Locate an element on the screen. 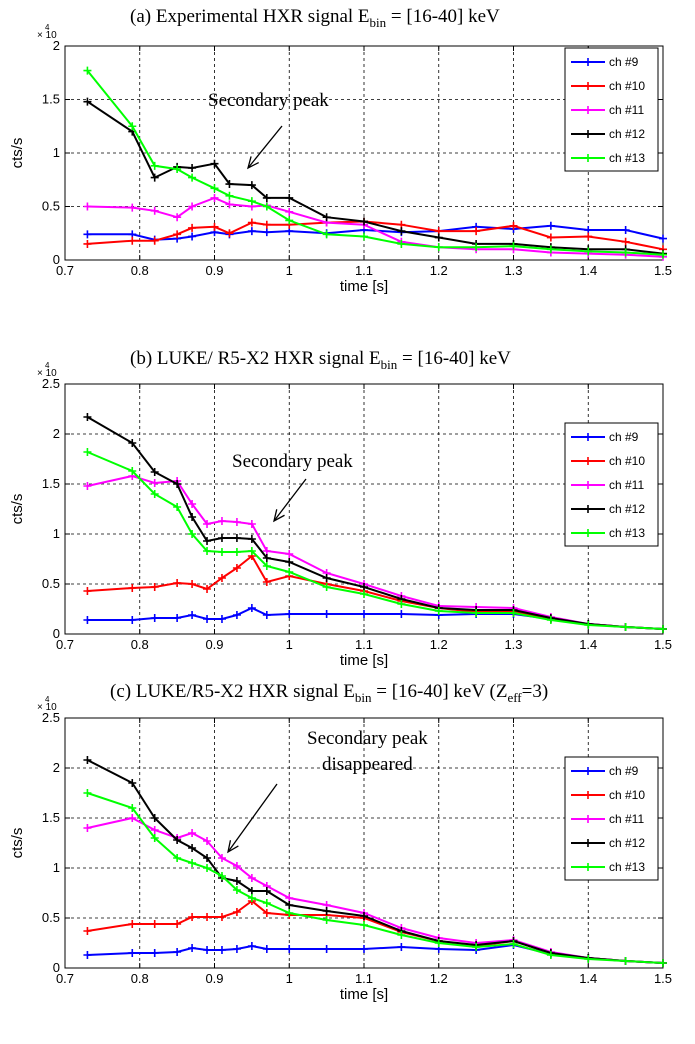 The height and width of the screenshot is (1044, 695). chart-title-rest-2: =3) is located at coordinates (535, 691).